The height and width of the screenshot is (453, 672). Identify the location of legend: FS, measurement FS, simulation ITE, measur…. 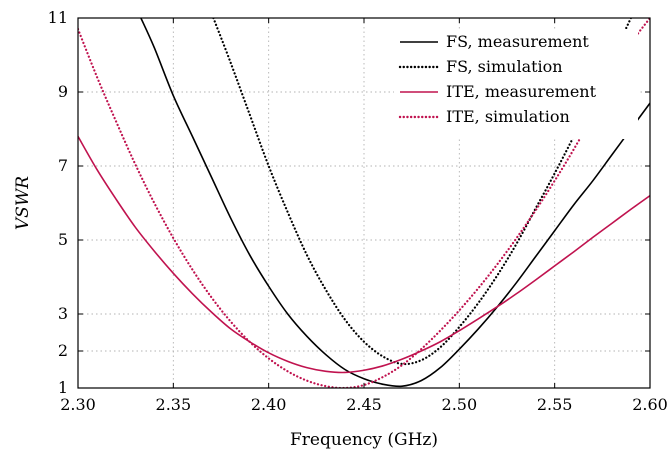
(516, 84).